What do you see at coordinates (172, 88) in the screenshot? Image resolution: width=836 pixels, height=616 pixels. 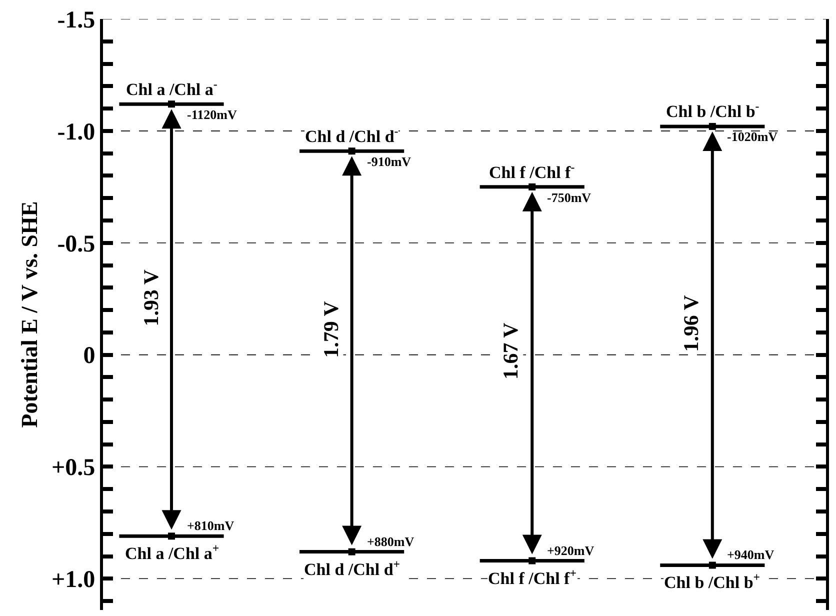 I see `annotation: Chl a /Chl a$^{-}$` at bounding box center [172, 88].